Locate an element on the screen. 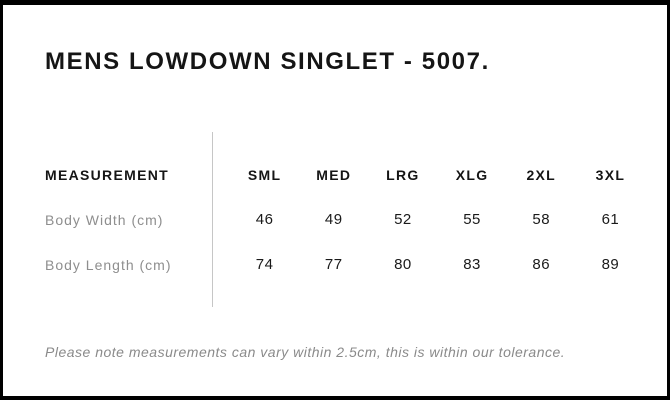 The width and height of the screenshot is (670, 400). table-header-row: MEASUREMENT SML MED LRG XLG 2XL 3XL is located at coordinates (345, 174).